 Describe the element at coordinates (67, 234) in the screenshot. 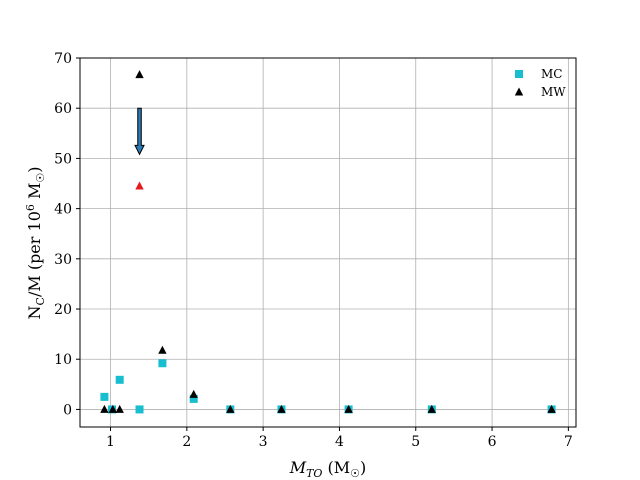

I see `y-axis-ticks: 0 10 20 30 40 50 60 70` at that location.